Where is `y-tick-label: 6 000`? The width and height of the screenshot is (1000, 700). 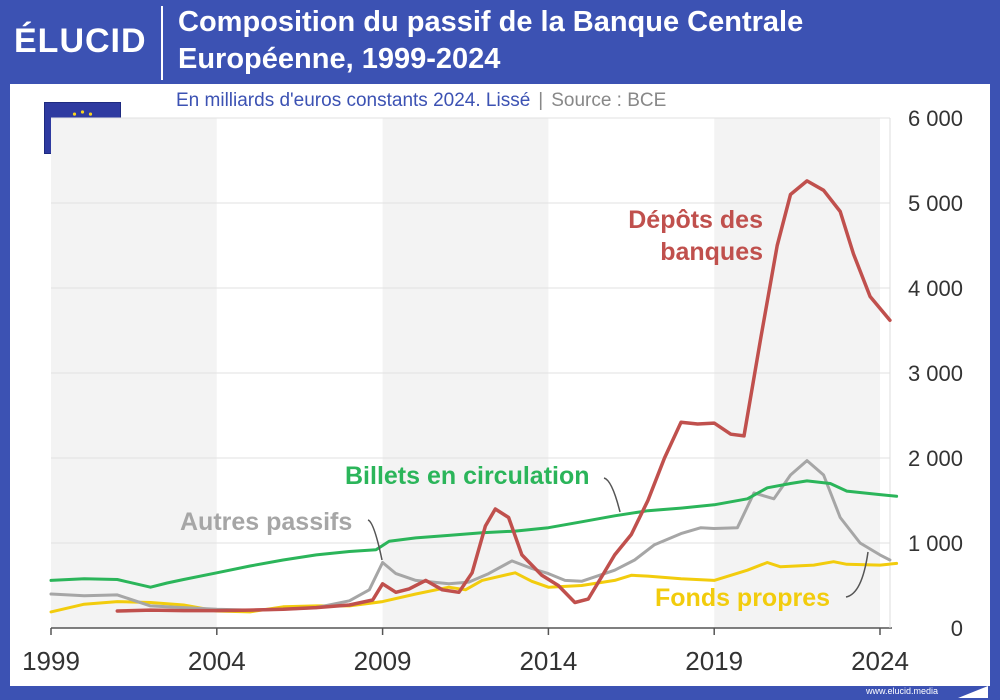
y-tick-label: 6 000 is located at coordinates (935, 118).